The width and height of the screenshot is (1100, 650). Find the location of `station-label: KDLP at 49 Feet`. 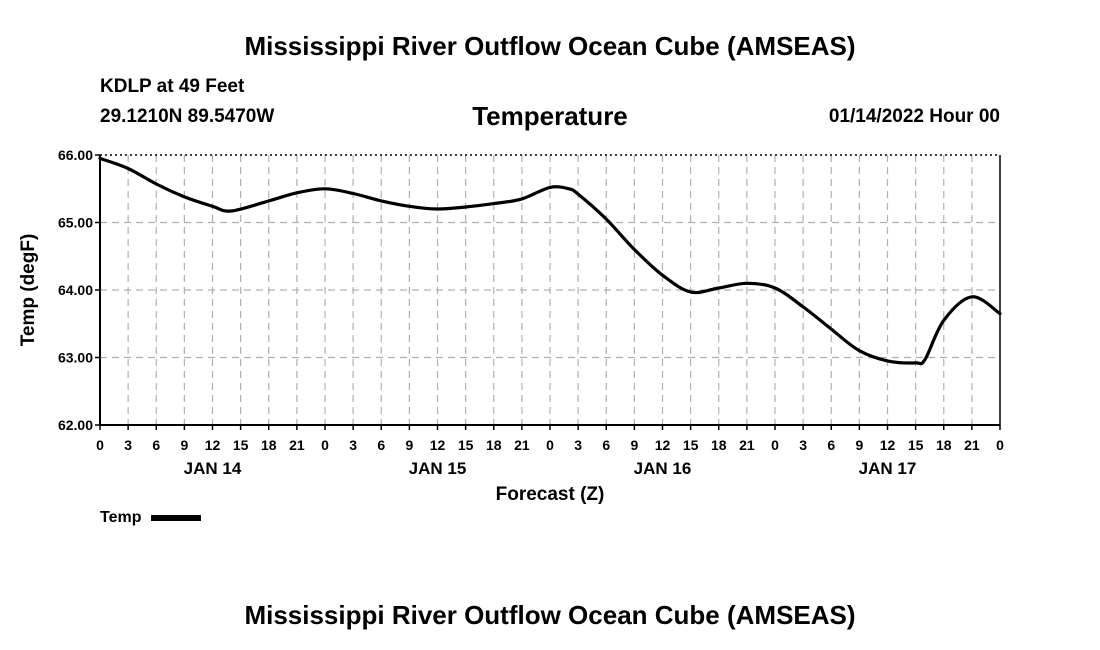

station-label: KDLP at 49 Feet is located at coordinates (172, 86).